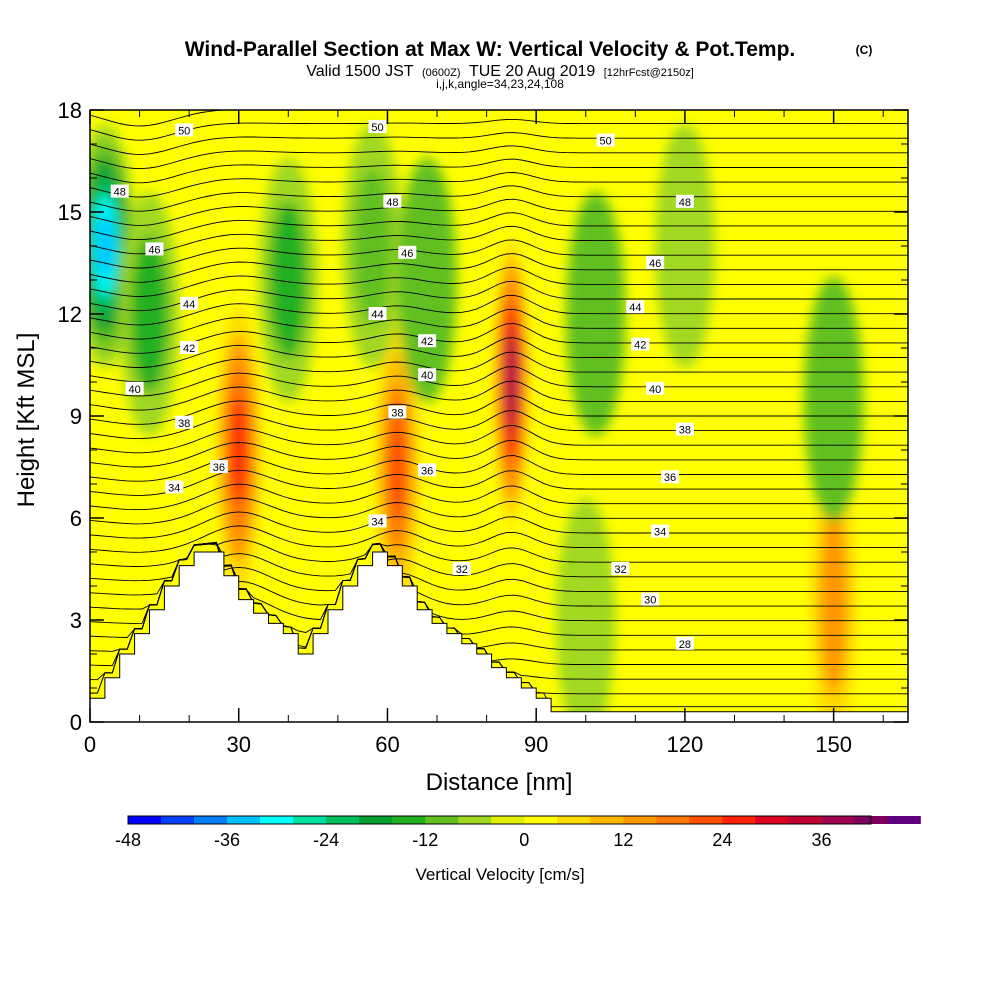  Describe the element at coordinates (441, 73) in the screenshot. I see `subtitle-utc: (0600Z)` at that location.